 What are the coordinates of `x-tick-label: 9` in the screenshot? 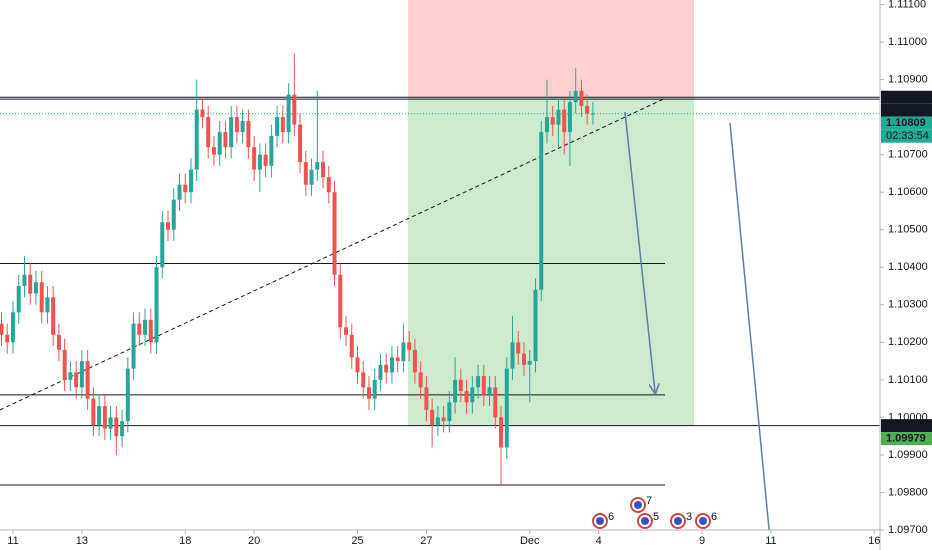 It's located at (702, 541).